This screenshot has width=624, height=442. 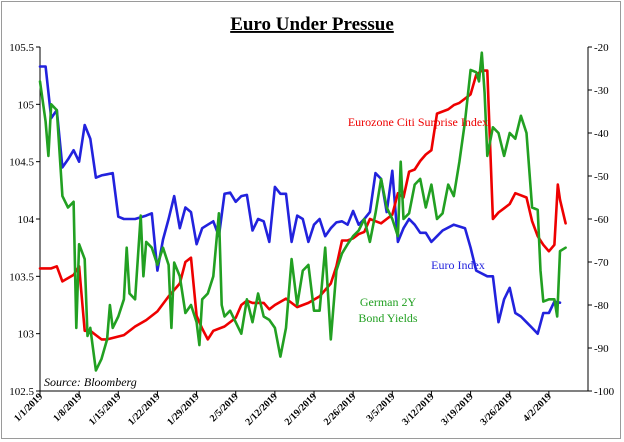 I want to click on x-tick-label: 2/5/2019, so click(x=224, y=407).